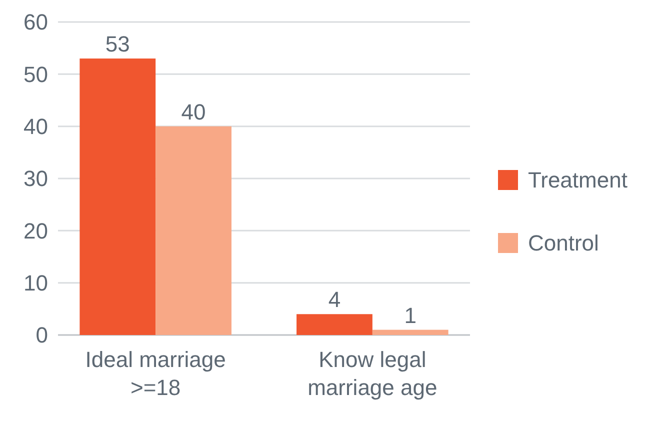  Describe the element at coordinates (563, 243) in the screenshot. I see `legend-label: Control` at that location.